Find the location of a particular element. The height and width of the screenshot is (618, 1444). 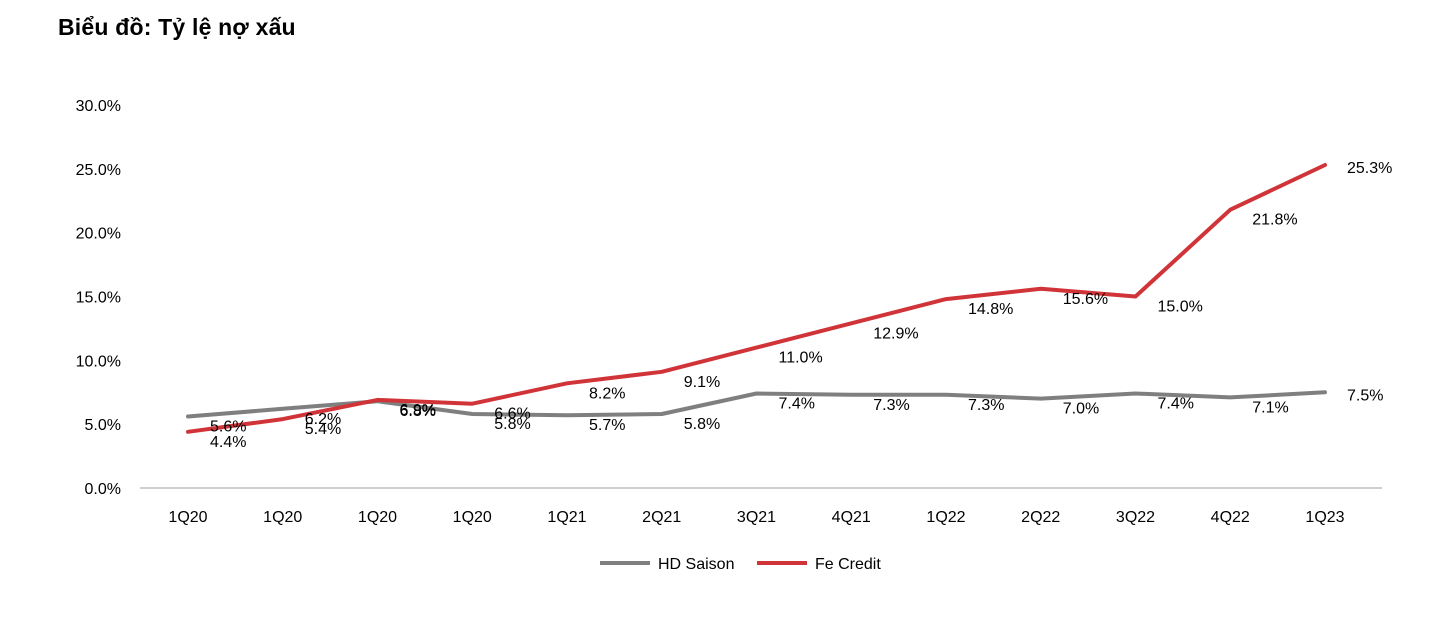

x-tick-label: 4Q22 is located at coordinates (1230, 517).